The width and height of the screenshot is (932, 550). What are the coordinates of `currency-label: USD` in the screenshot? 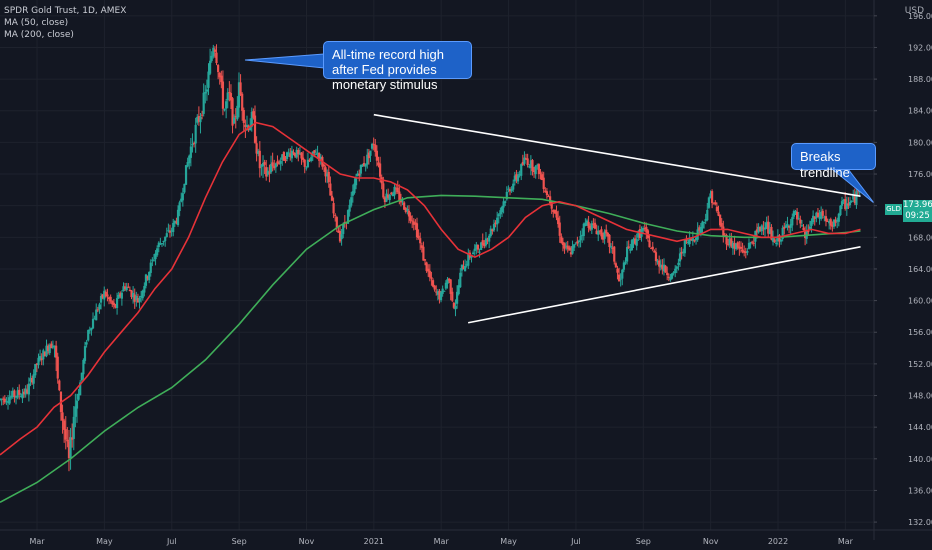 It's located at (914, 11).